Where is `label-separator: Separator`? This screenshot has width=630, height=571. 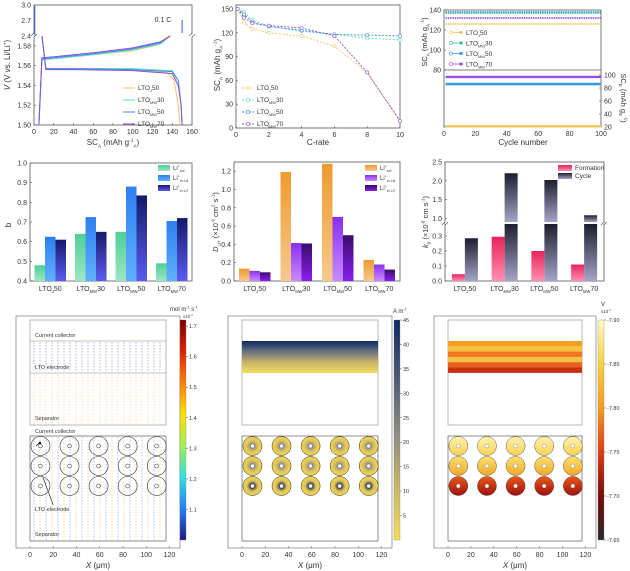 label-separator: Separator is located at coordinates (47, 419).